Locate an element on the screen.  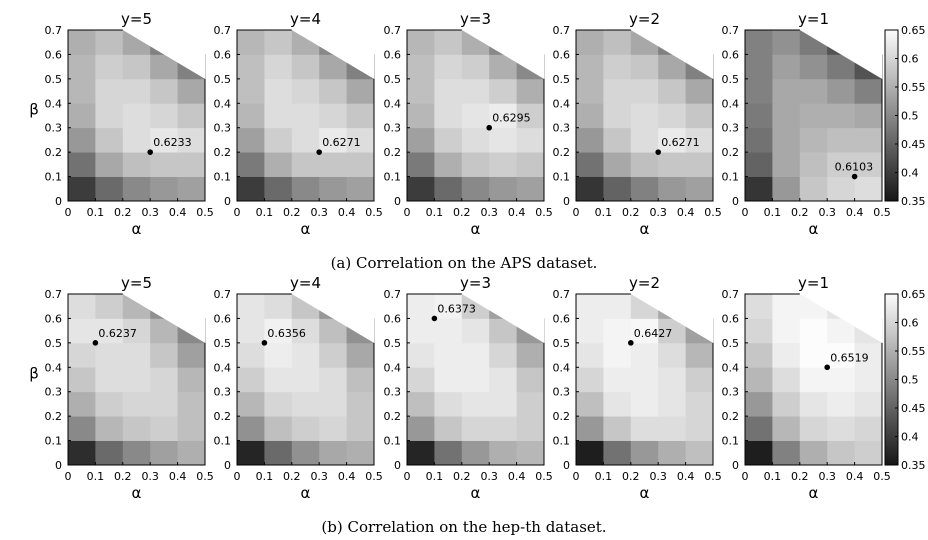
p6-cell-a4-b3 is located at coordinates (191, 380).